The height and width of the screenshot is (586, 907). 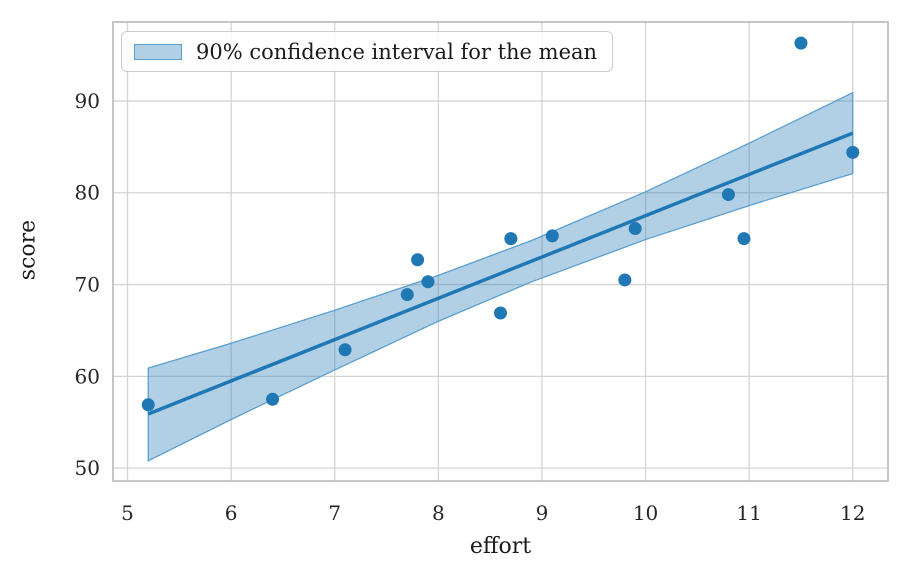 What do you see at coordinates (397, 51) in the screenshot?
I see `legend-label: 90% confidence interval for the mean` at bounding box center [397, 51].